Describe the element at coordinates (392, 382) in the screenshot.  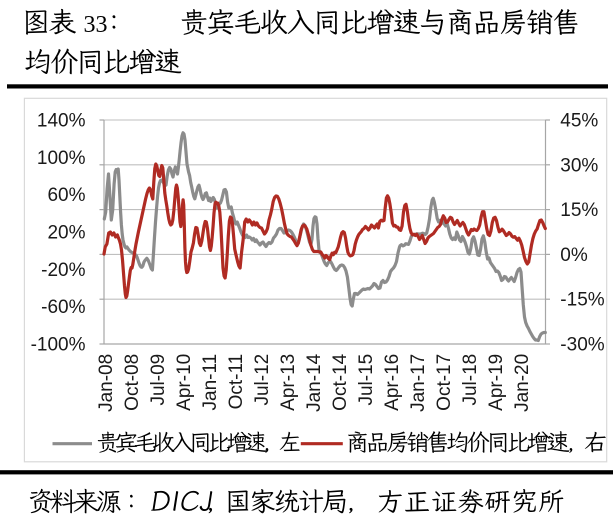
I see `svg-text: Apr-16` at that location.